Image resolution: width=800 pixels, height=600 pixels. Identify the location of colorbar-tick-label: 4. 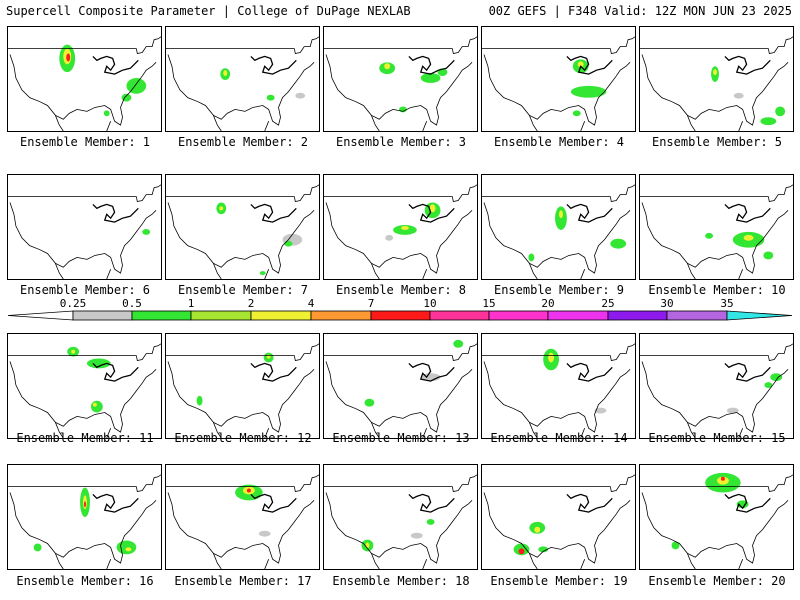
(311, 303).